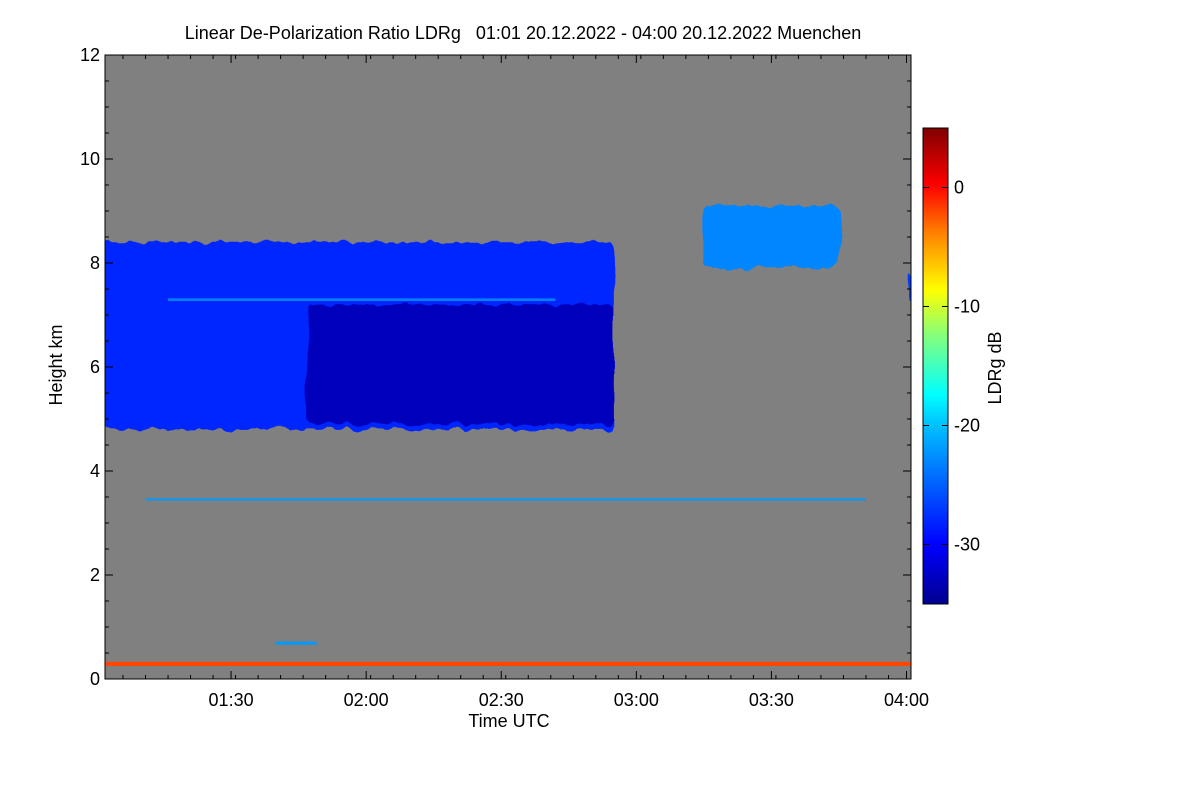 The height and width of the screenshot is (800, 1200). I want to click on y-tick-label: 2, so click(95, 575).